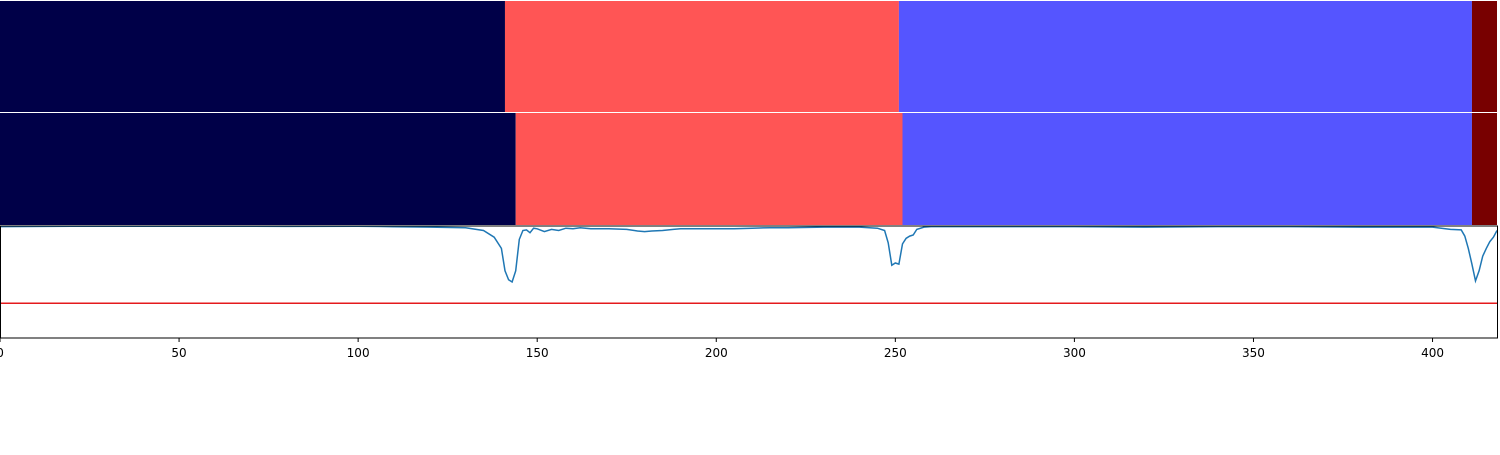  I want to click on x-tick-label-100: 100, so click(358, 353).